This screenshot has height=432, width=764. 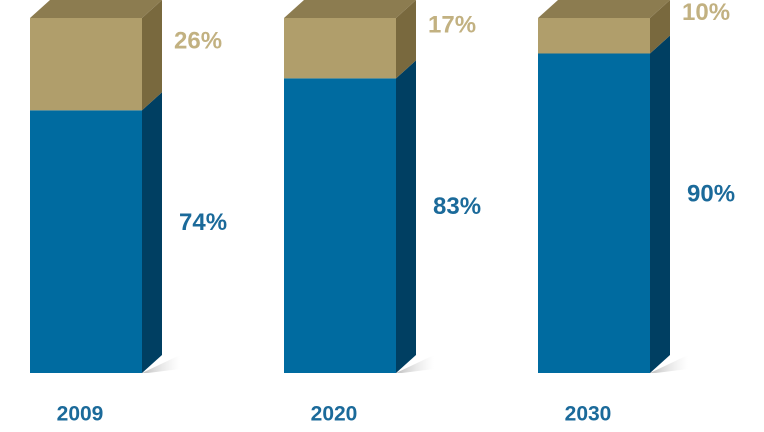 What do you see at coordinates (711, 194) in the screenshot?
I see `data-label-primary-2030: 90%` at bounding box center [711, 194].